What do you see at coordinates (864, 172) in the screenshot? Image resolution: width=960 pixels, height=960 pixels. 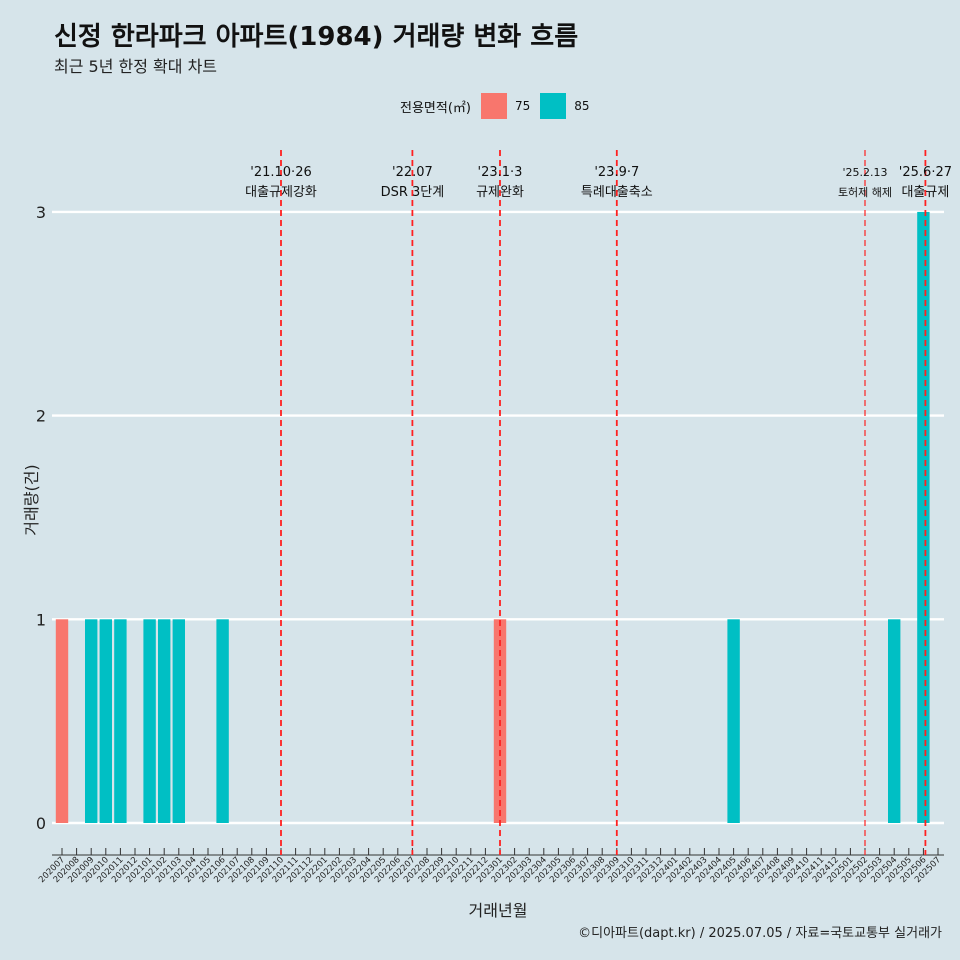 I see `annotation-date: '25.2.13` at bounding box center [864, 172].